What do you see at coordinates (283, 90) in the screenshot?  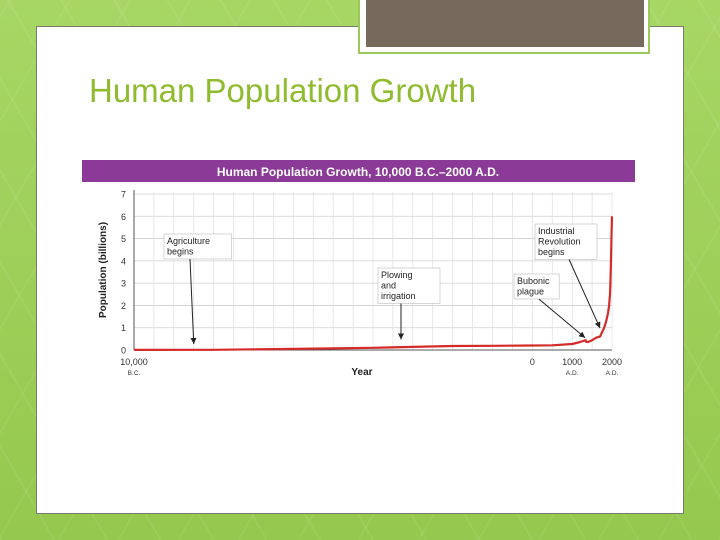 I see `slide-title: Human Population Growth` at bounding box center [283, 90].